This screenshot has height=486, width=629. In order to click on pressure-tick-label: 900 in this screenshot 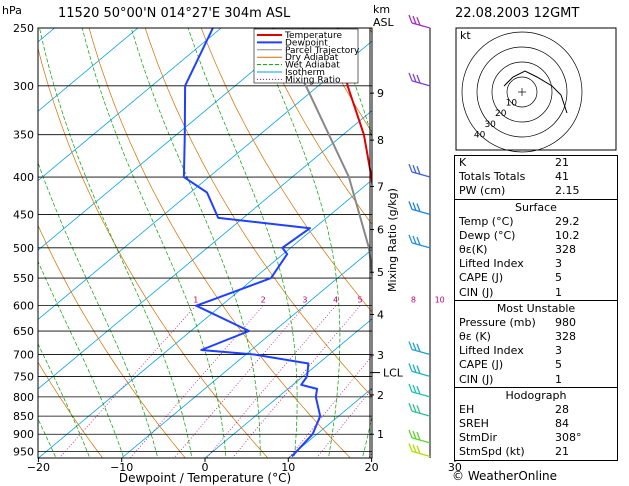, I will do `click(23, 434)`.